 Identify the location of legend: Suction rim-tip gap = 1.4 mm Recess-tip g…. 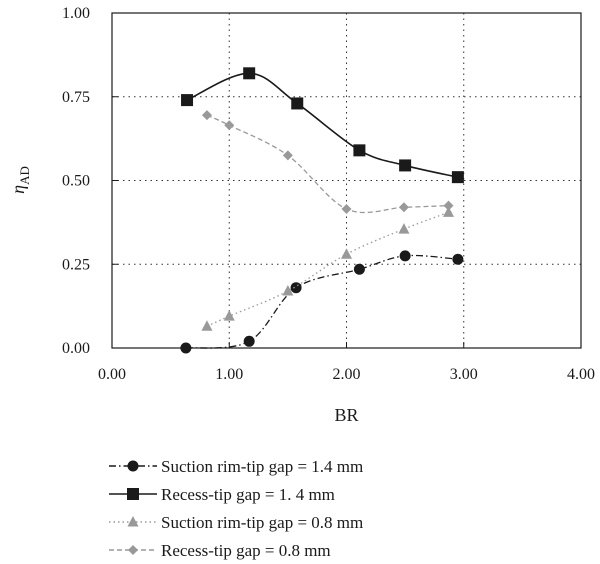
(236, 508).